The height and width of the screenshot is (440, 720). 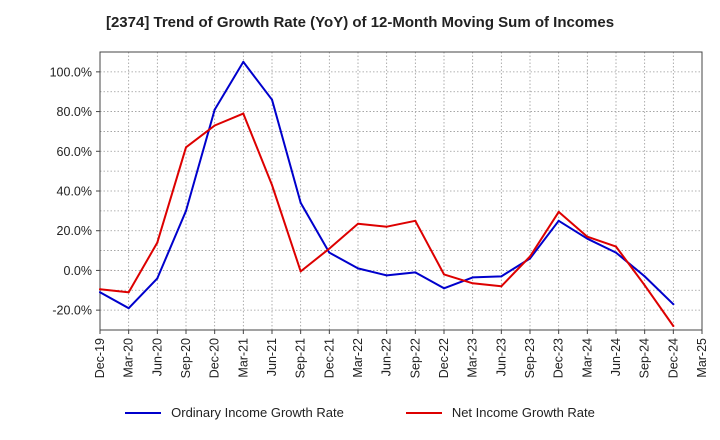 What do you see at coordinates (74, 112) in the screenshot?
I see `y-tick-label: 80.0%` at bounding box center [74, 112].